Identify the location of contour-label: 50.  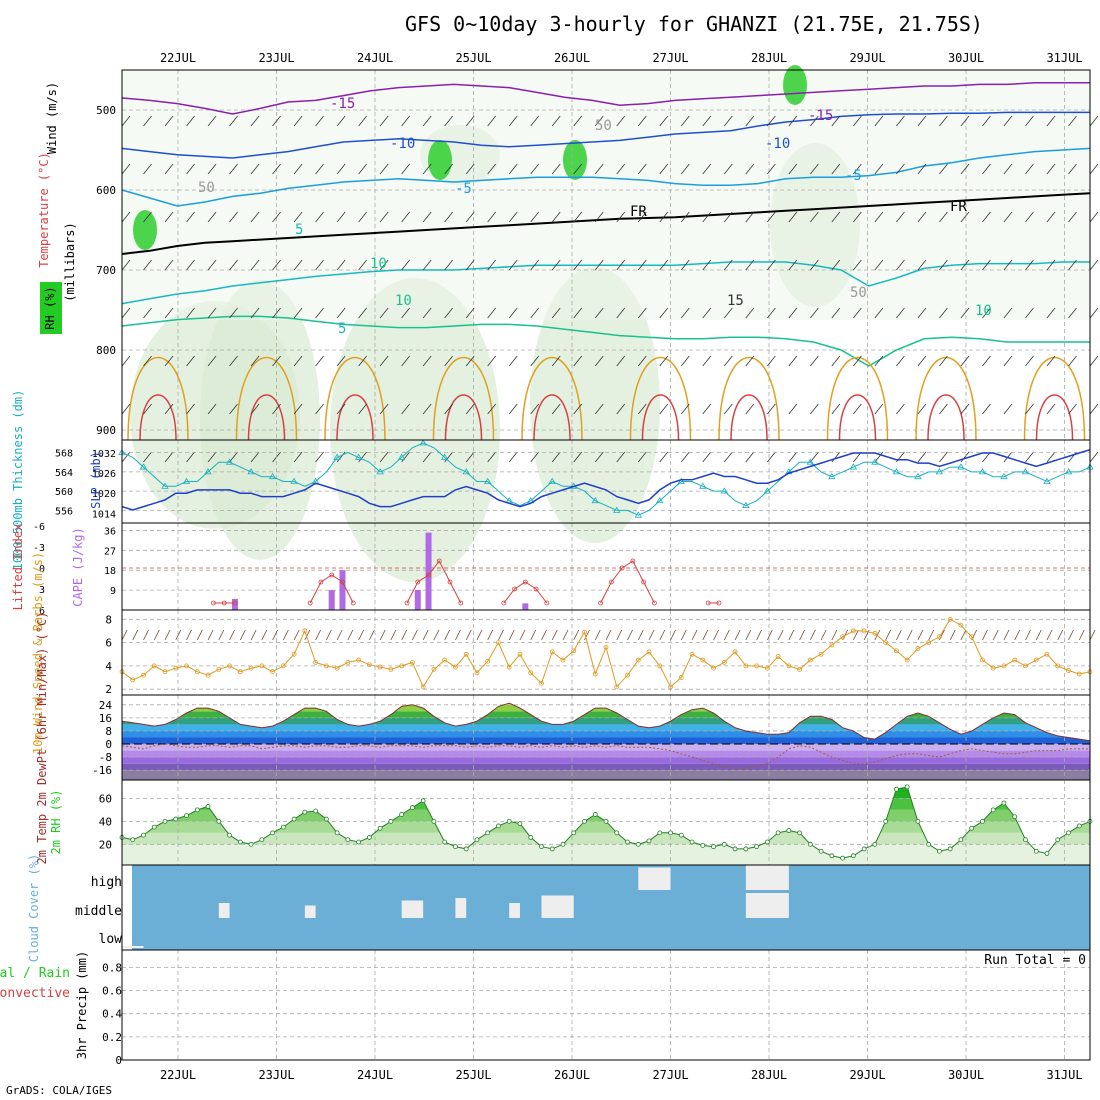
(206, 188).